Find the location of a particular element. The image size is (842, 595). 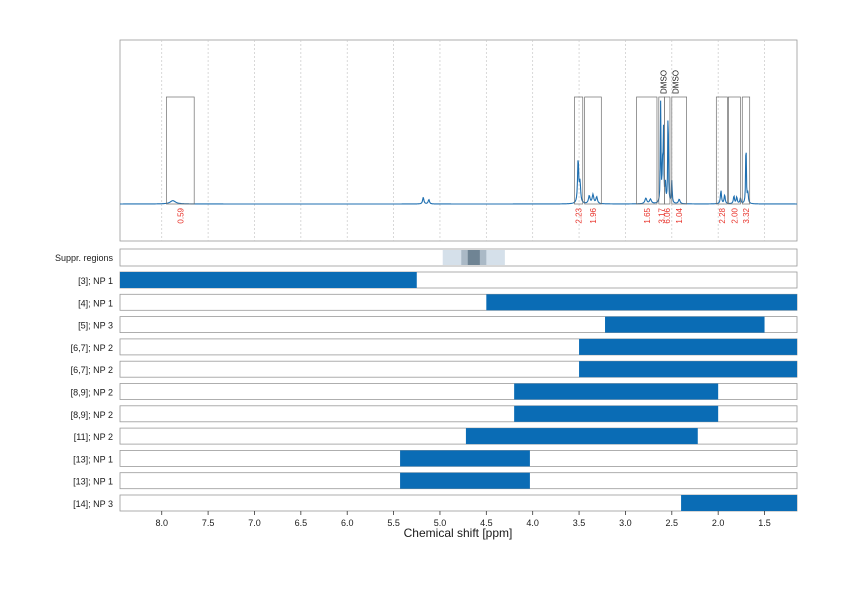

x-axis-label: Chemical shift [ppm] is located at coordinates (458, 533).